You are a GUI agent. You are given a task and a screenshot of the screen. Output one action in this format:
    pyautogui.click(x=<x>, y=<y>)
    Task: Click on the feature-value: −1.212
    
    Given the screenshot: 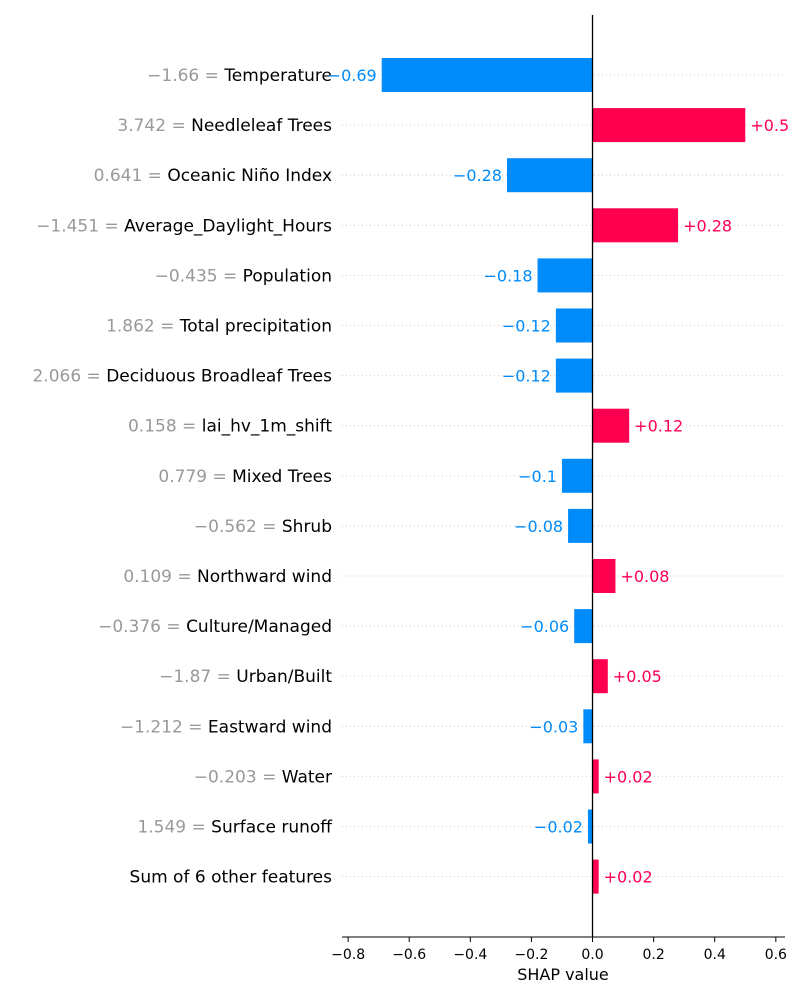 What is the action you would take?
    pyautogui.click(x=151, y=727)
    